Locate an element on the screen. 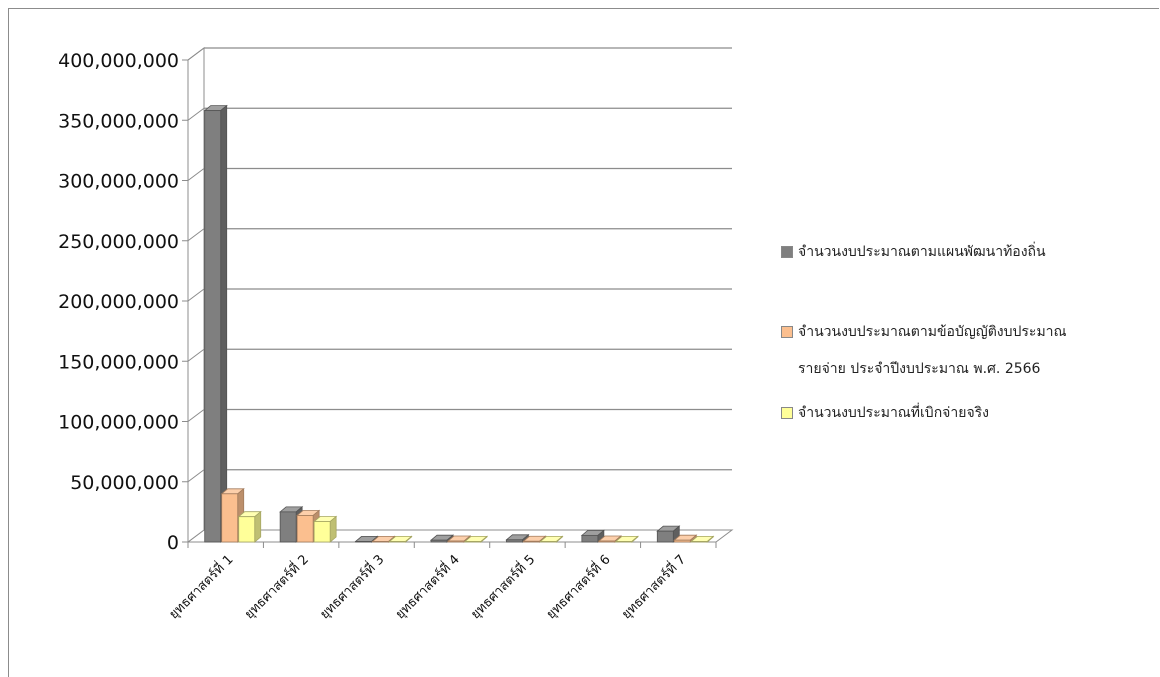  legend-swatch-plan is located at coordinates (787, 252).